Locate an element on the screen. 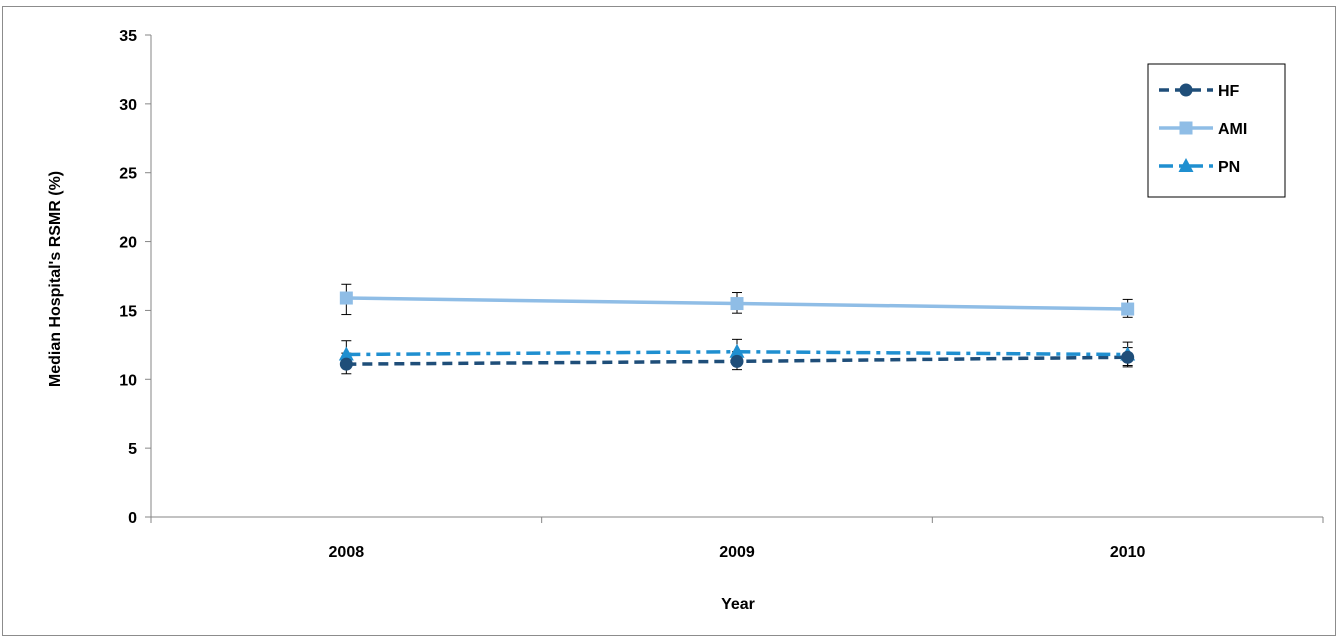 The image size is (1339, 640). y-tick-label: 30 is located at coordinates (128, 105).